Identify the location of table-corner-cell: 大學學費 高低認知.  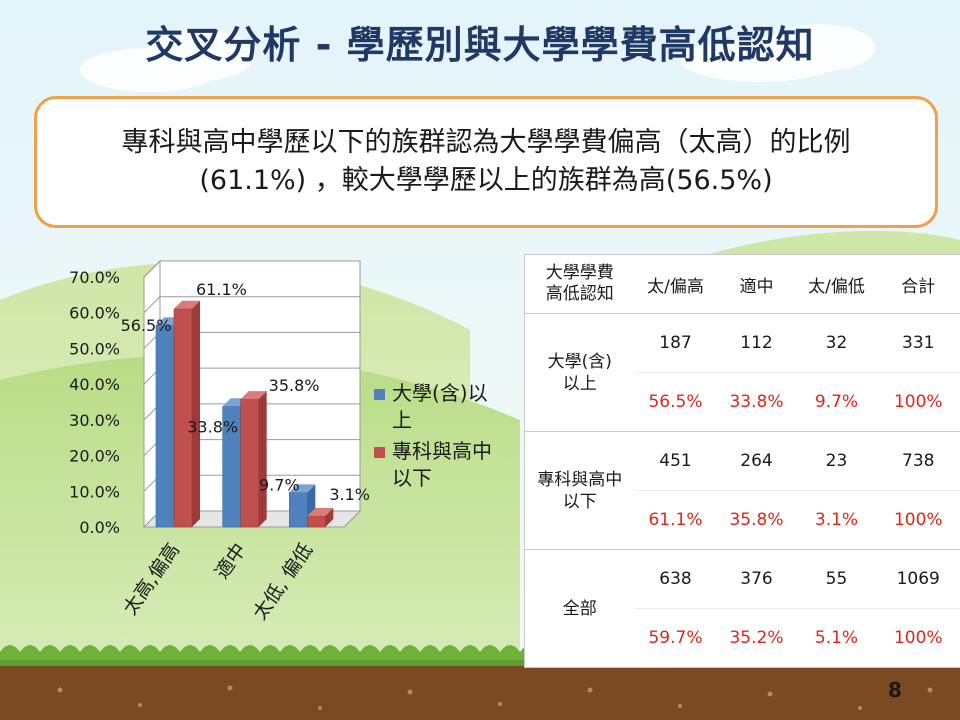
(579, 284).